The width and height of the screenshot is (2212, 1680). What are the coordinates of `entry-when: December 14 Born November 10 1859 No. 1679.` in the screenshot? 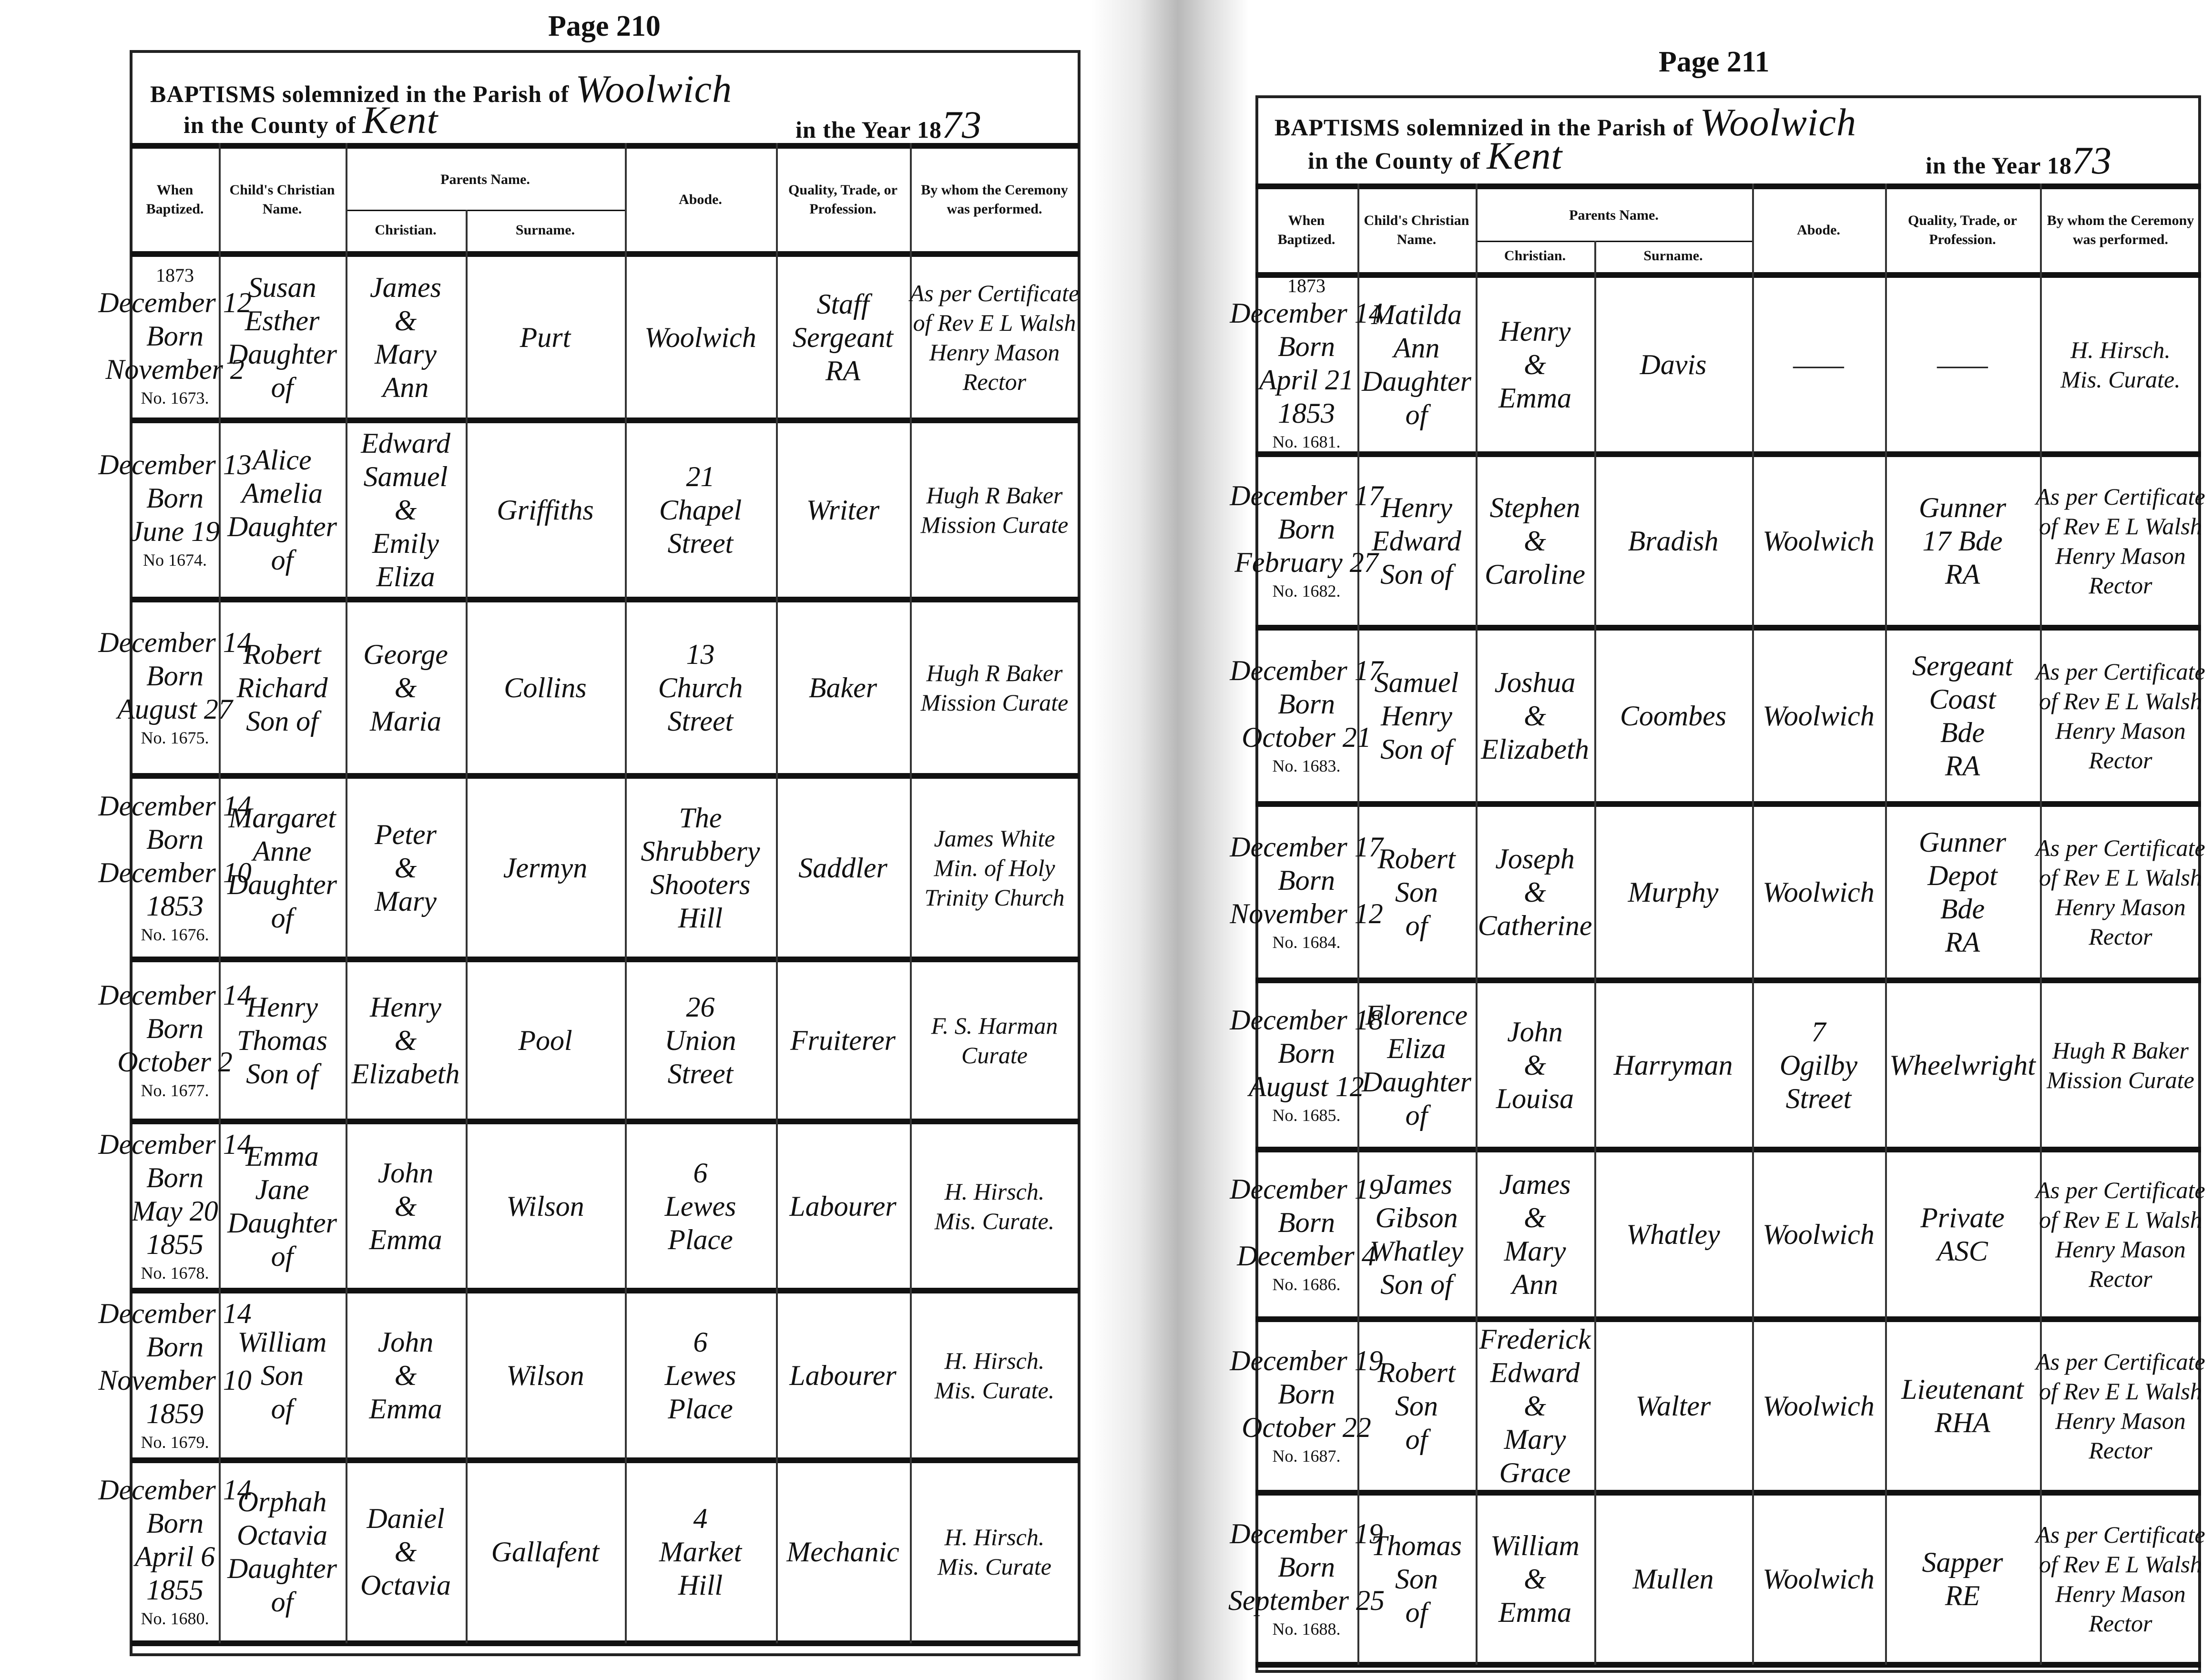 It's located at (175, 1375).